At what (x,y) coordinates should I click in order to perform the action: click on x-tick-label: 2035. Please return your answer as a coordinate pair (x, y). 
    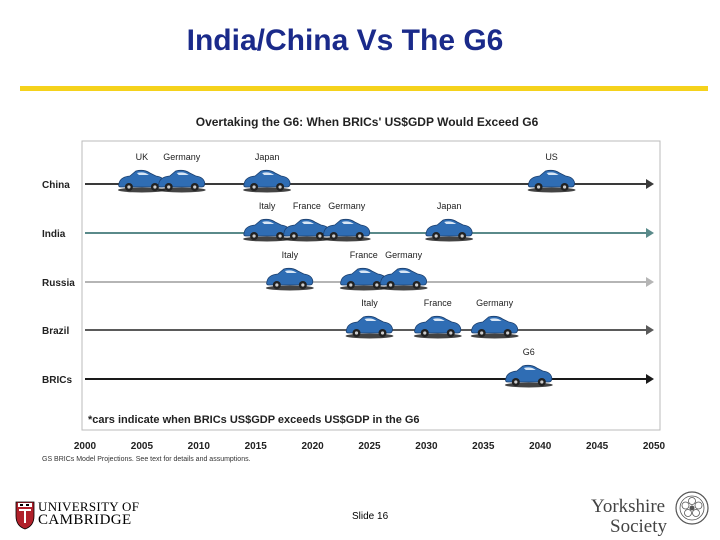
    Looking at the image, I should click on (483, 446).